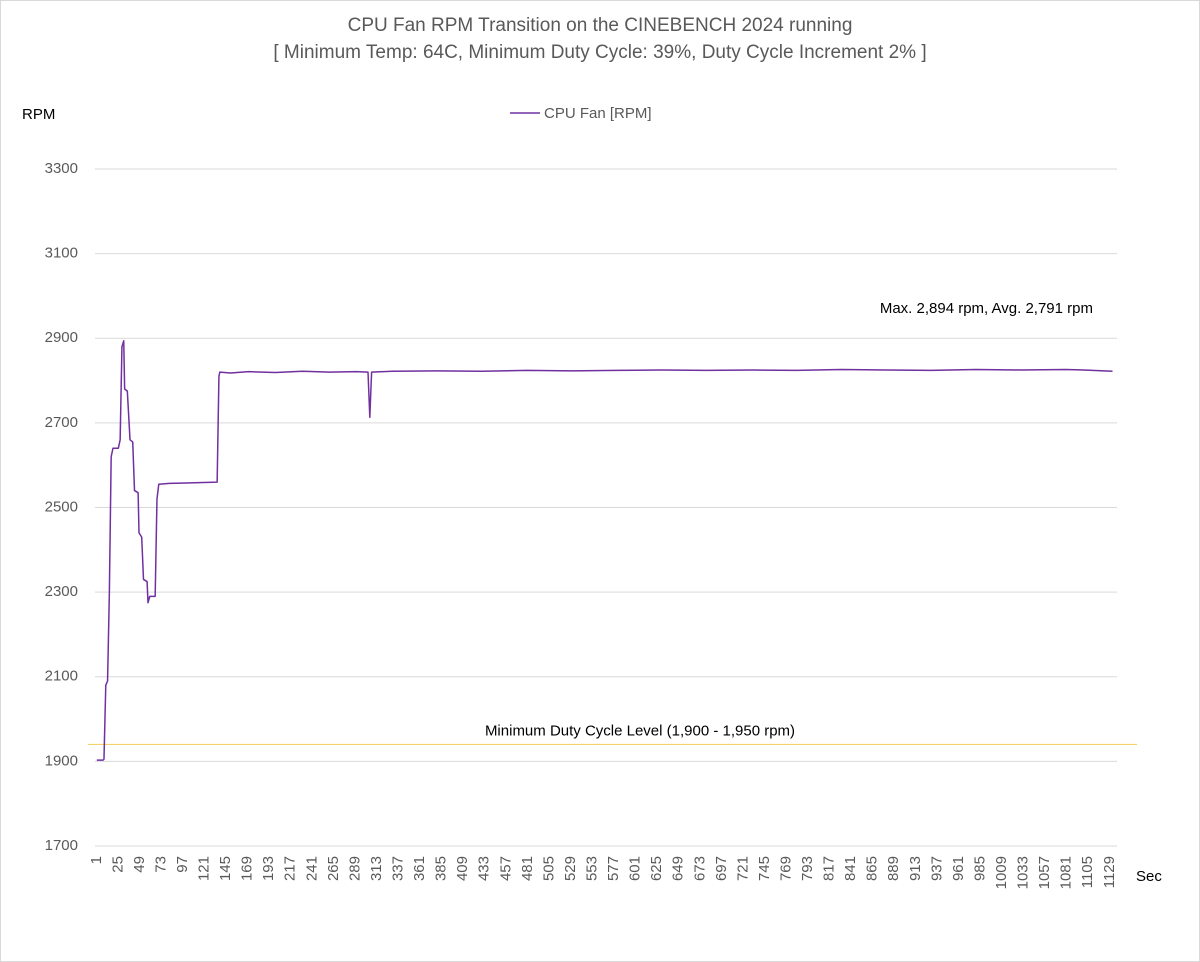 The height and width of the screenshot is (962, 1200). Describe the element at coordinates (182, 864) in the screenshot. I see `x-tick-label: 97` at that location.